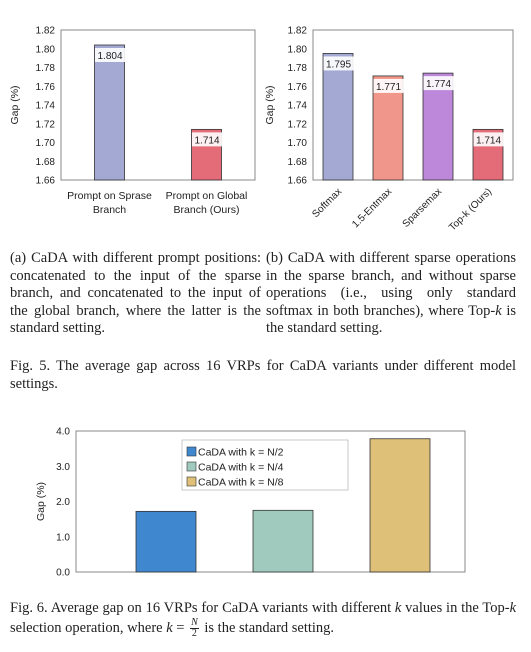 This screenshot has height=652, width=531. What do you see at coordinates (267, 627) in the screenshot?
I see `fig6-text-4: is the standard setting.` at bounding box center [267, 627].